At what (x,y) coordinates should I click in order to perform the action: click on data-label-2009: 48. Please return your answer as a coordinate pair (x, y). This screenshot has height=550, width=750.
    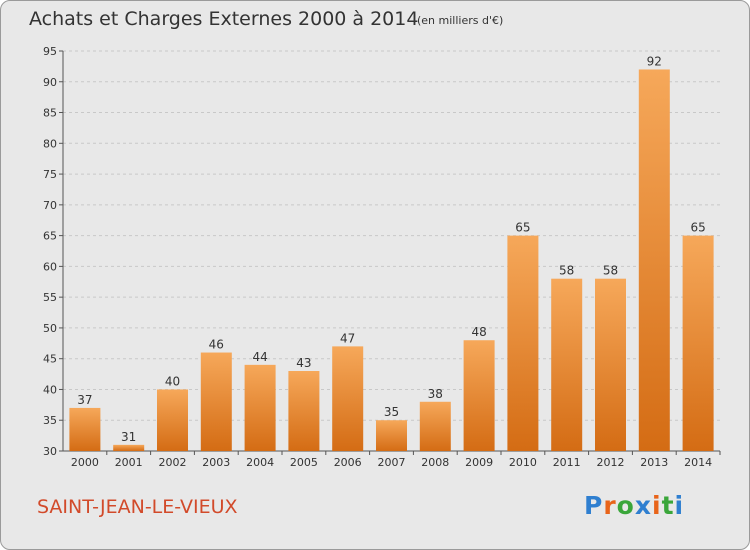
    Looking at the image, I should click on (478, 332).